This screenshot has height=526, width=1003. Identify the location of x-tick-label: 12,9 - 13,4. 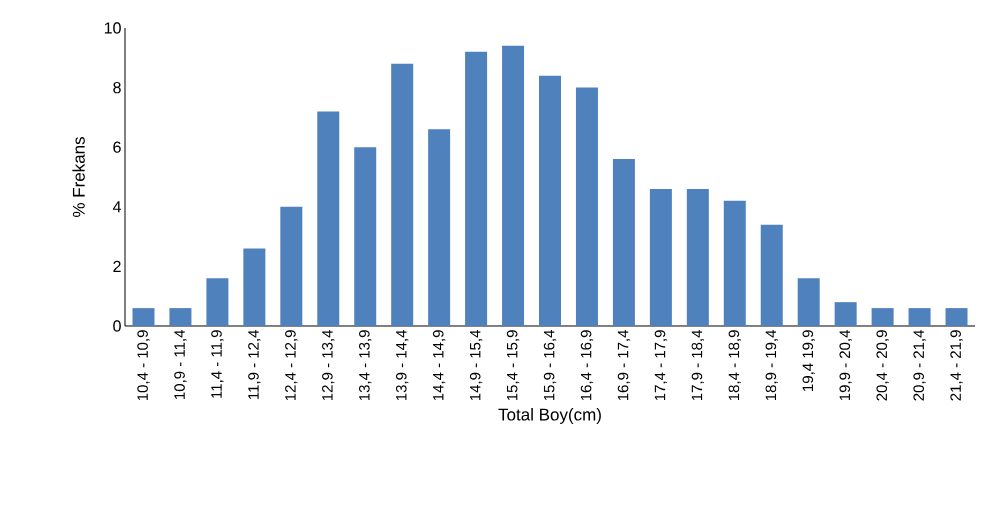
(328, 365).